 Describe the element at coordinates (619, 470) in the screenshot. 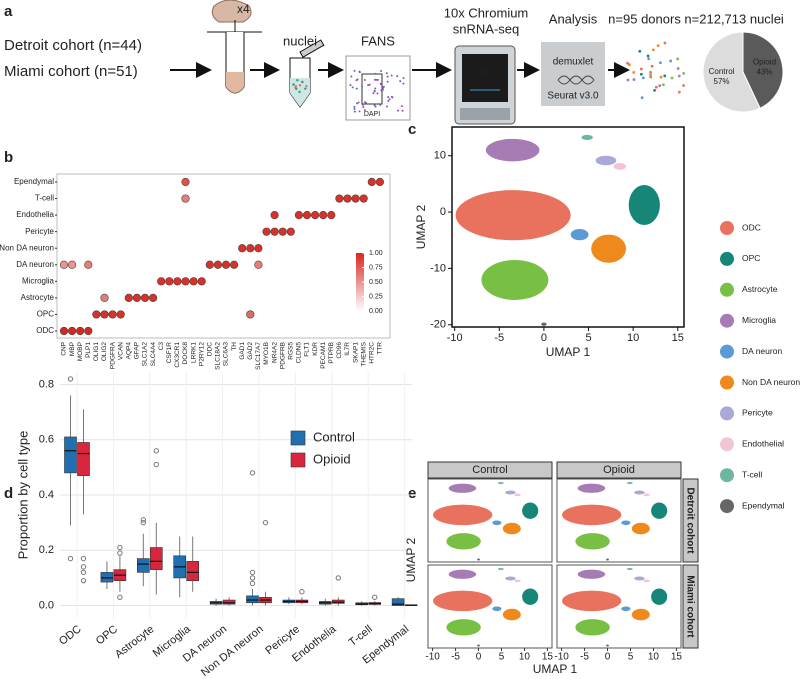

I see `facet-label: Opioid` at that location.